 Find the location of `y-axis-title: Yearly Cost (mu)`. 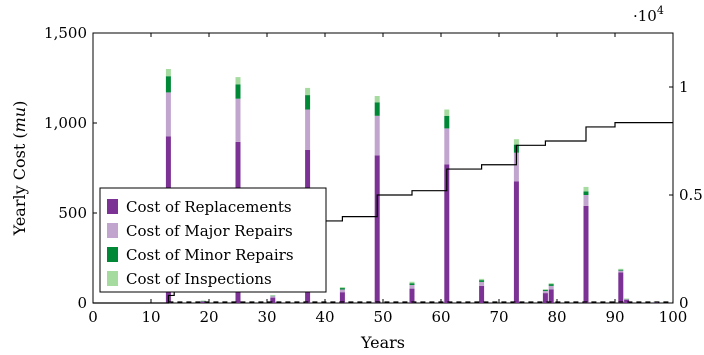

y-axis-title: Yearly Cost (mu) is located at coordinates (19, 169).